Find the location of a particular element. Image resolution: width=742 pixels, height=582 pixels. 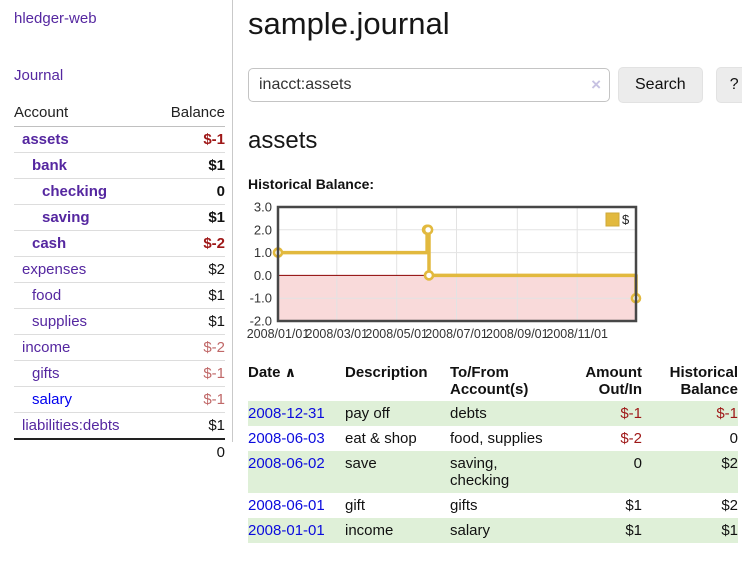

transaction-accounts: saving, checking is located at coordinates (480, 472).